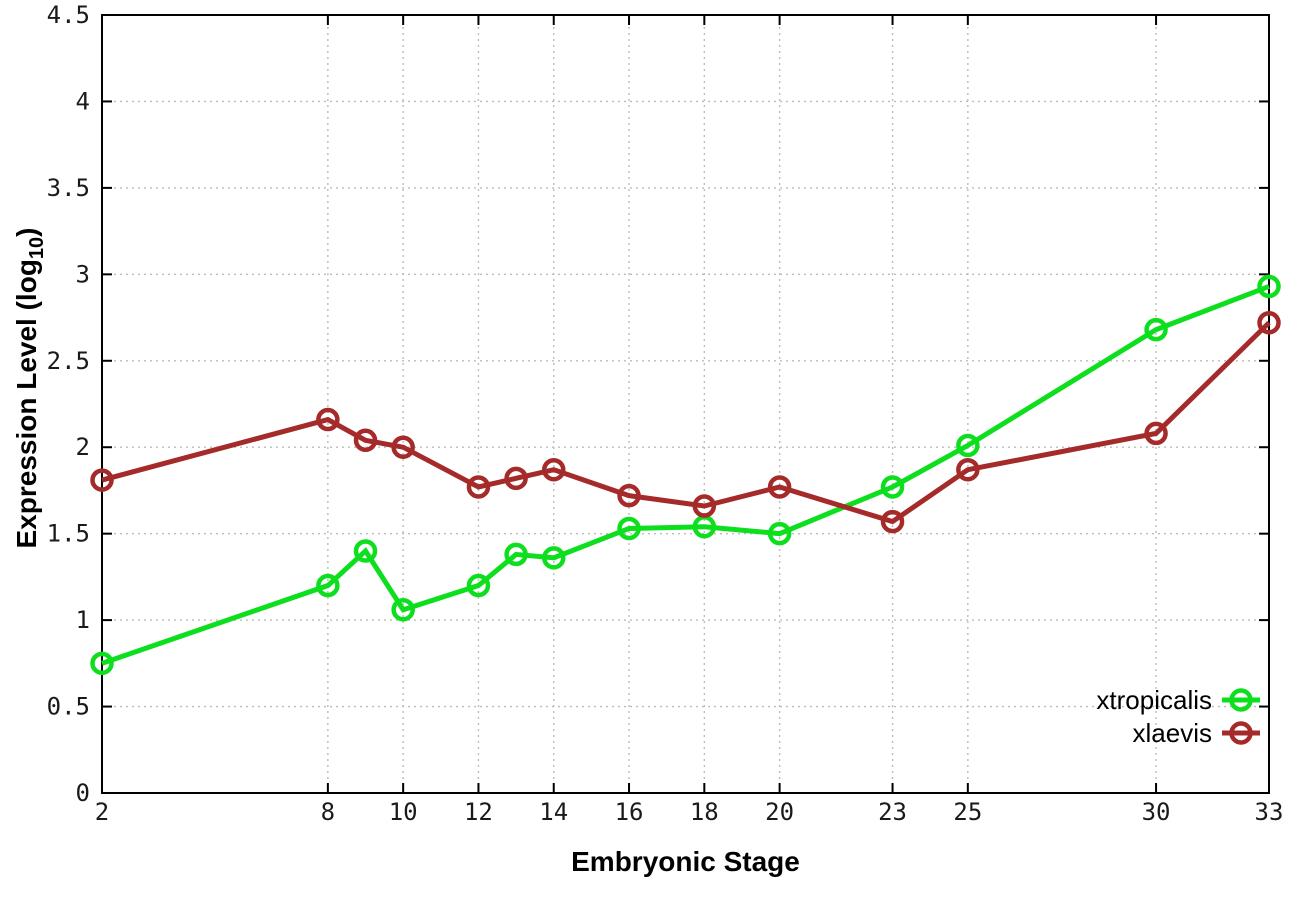 Image resolution: width=1296 pixels, height=907 pixels. I want to click on legend-marker-xtropicalis, so click(1241, 700).